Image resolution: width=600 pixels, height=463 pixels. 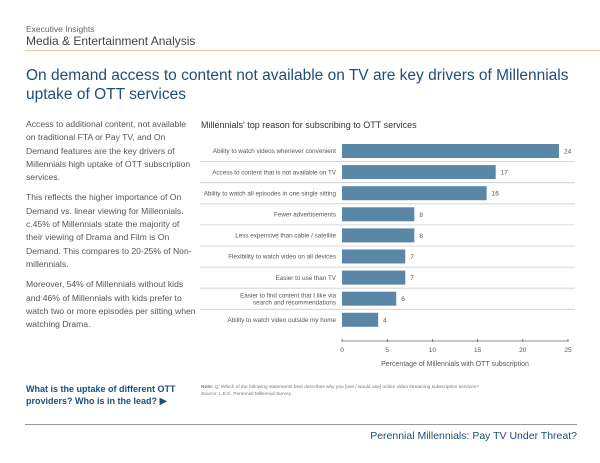 What do you see at coordinates (163, 401) in the screenshot?
I see `play-arrow-icon: ▶` at bounding box center [163, 401].